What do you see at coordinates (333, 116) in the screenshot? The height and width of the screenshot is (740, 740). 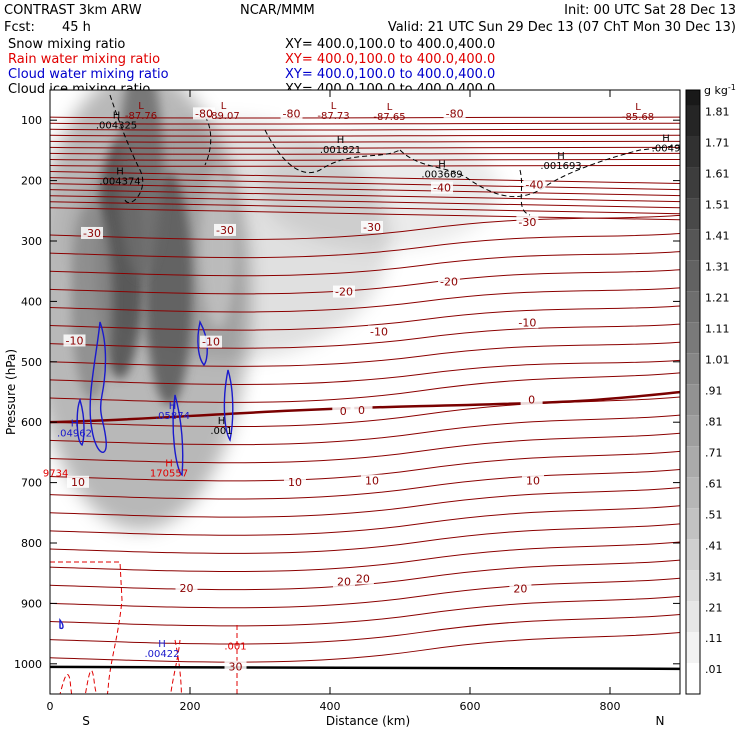 I see `extremum-value: -87.73` at bounding box center [333, 116].